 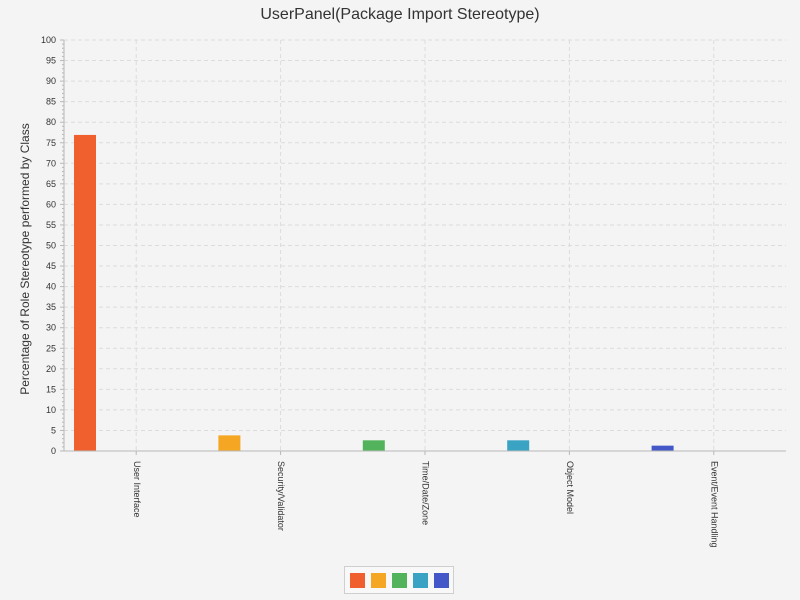 What do you see at coordinates (51, 143) in the screenshot?
I see `y-tick-label: 75` at bounding box center [51, 143].